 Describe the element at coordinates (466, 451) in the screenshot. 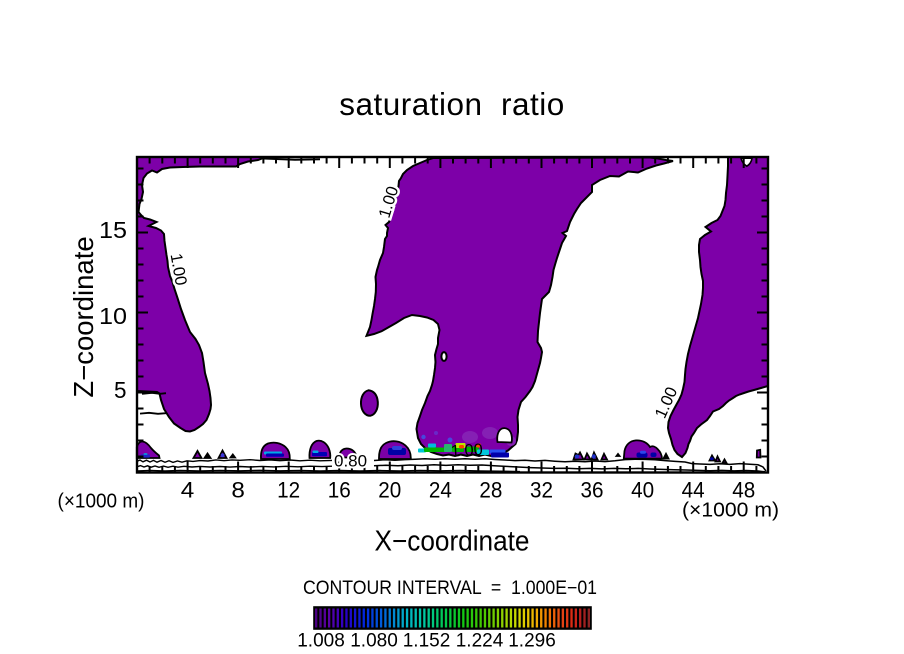

I see `svg-text: 1.00` at that location.